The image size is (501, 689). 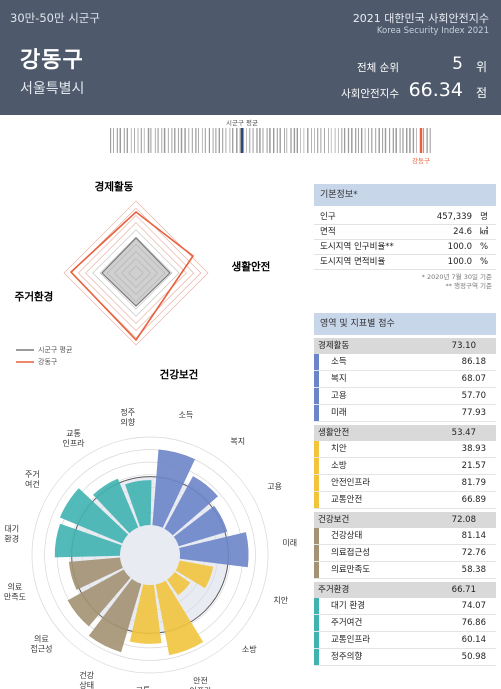 What do you see at coordinates (435, 90) in the screenshot?
I see `score-value: 66.34` at bounding box center [435, 90].